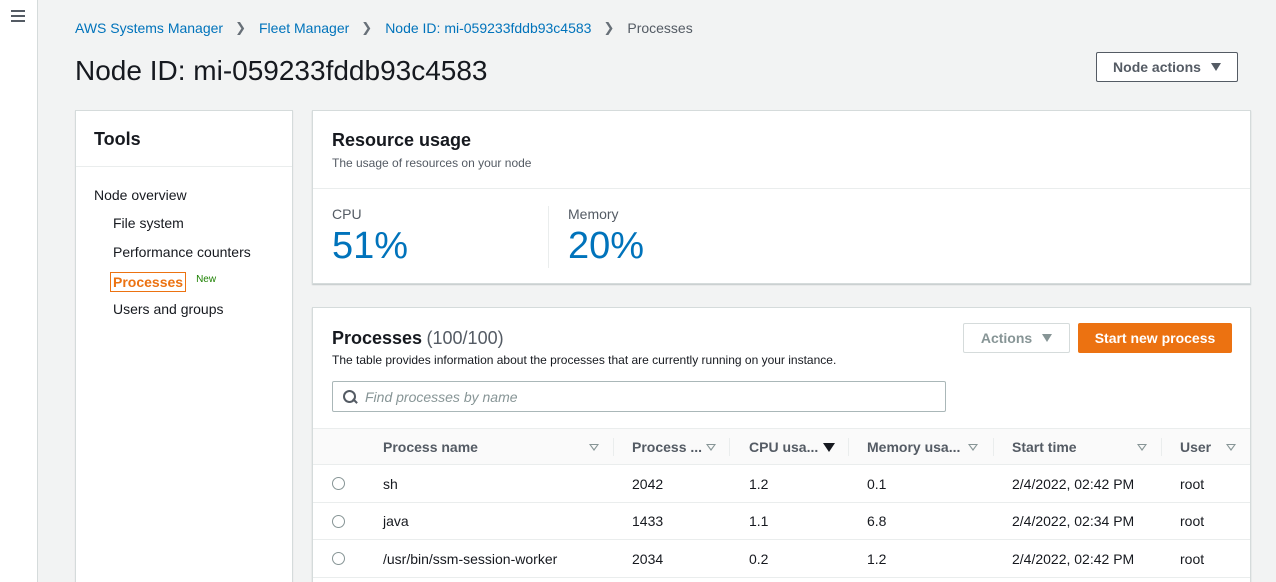  Describe the element at coordinates (877, 558) in the screenshot. I see `cell-memory-usage: 1.2` at that location.